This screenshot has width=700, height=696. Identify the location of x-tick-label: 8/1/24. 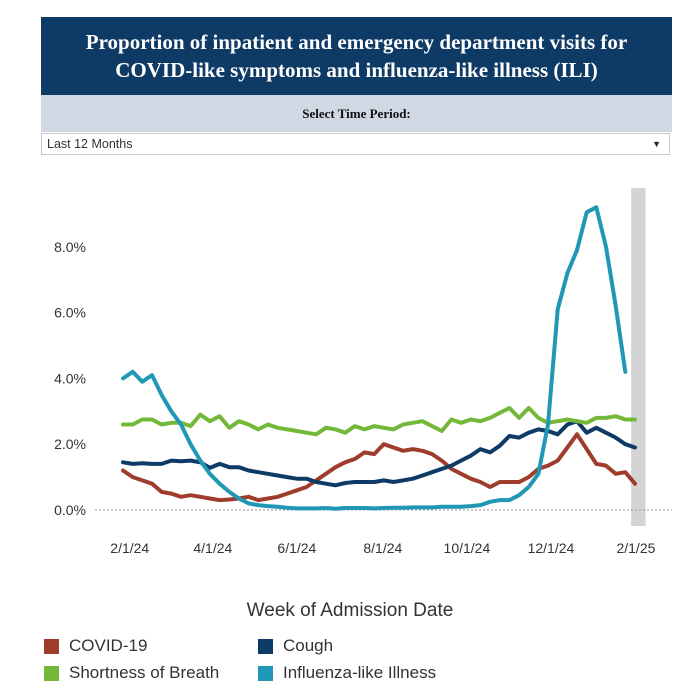
(382, 548).